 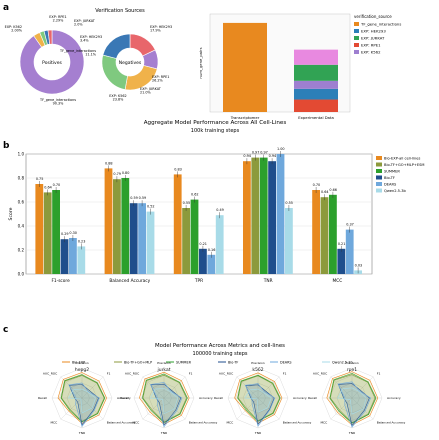 I want to click on legend-entry: Qwen2.5-3b, so click(x=342, y=363).